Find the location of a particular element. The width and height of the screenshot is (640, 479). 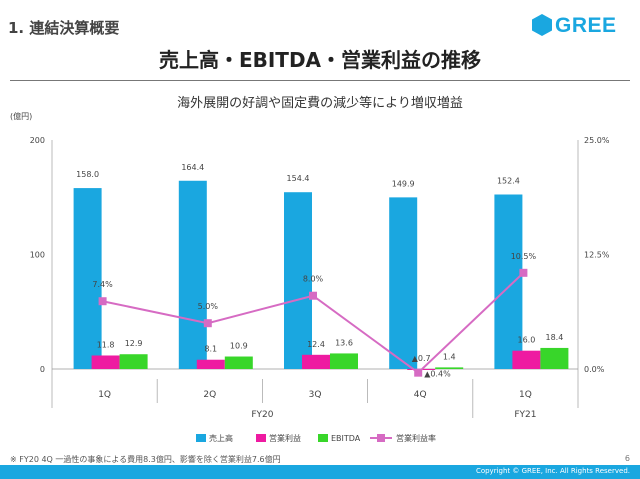

bar-value-label: 18.4 is located at coordinates (554, 337).